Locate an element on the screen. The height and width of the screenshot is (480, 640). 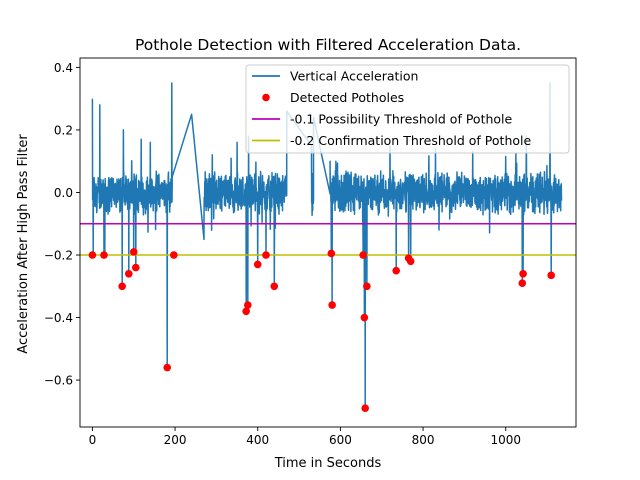
legend-label: Vertical Acceleration is located at coordinates (354, 76).